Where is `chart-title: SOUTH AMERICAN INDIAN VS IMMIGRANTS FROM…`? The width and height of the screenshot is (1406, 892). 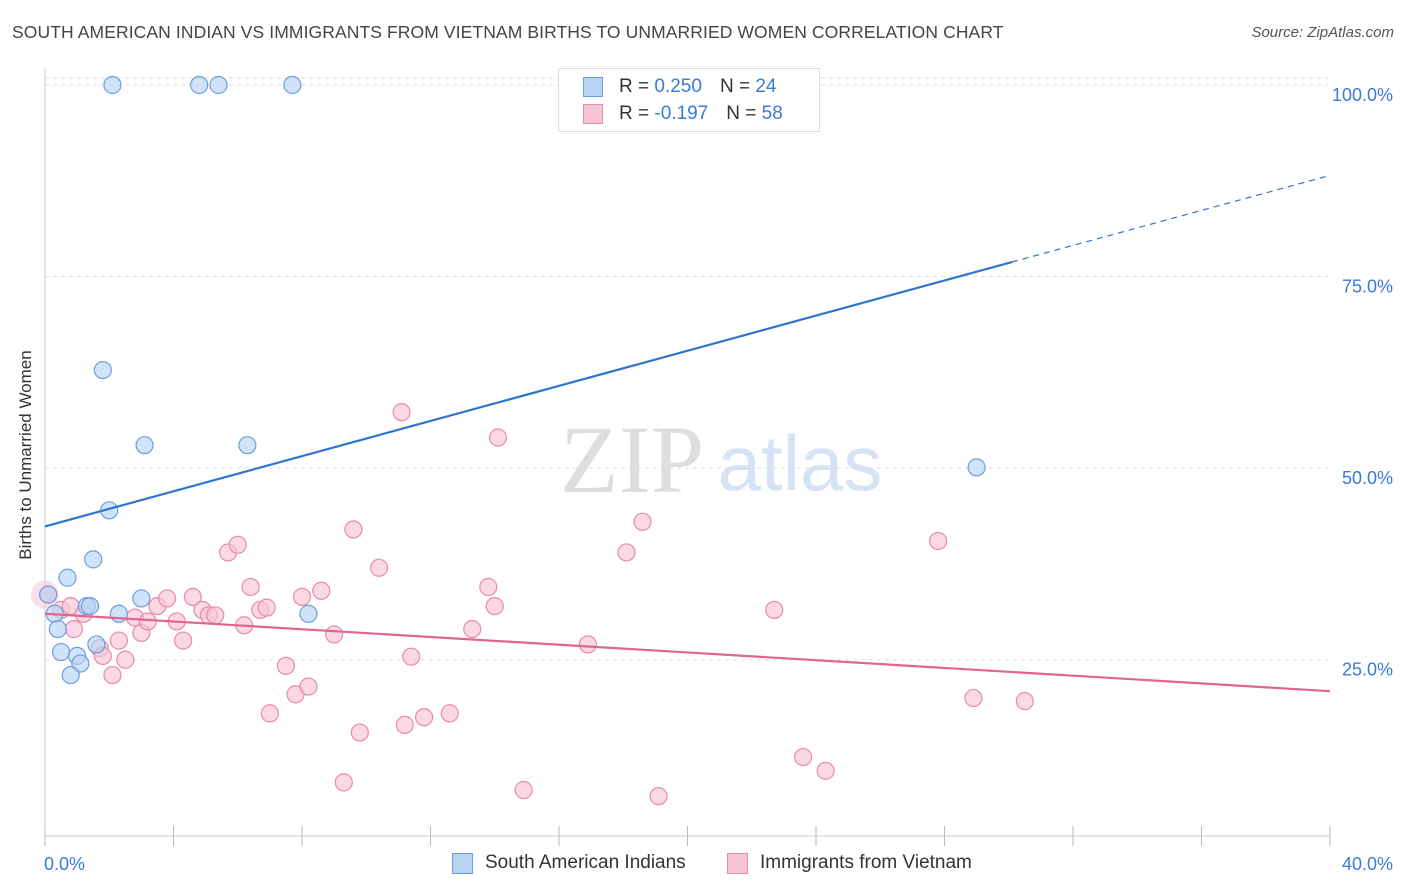 chart-title: SOUTH AMERICAN INDIAN VS IMMIGRANTS FROM… is located at coordinates (508, 32).